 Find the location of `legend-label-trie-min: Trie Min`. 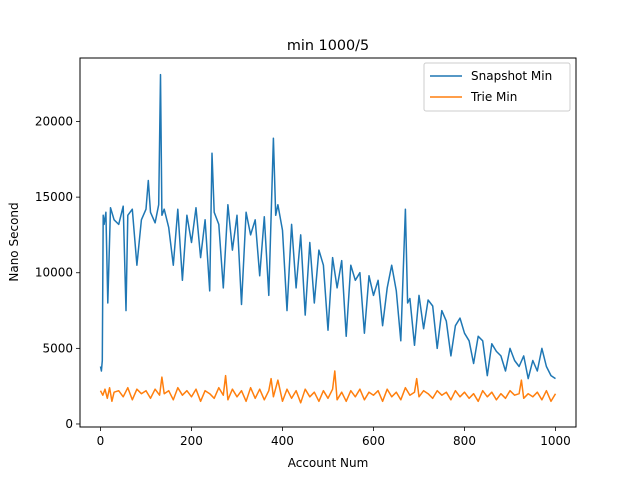

legend-label-trie-min: Trie Min is located at coordinates (493, 97).